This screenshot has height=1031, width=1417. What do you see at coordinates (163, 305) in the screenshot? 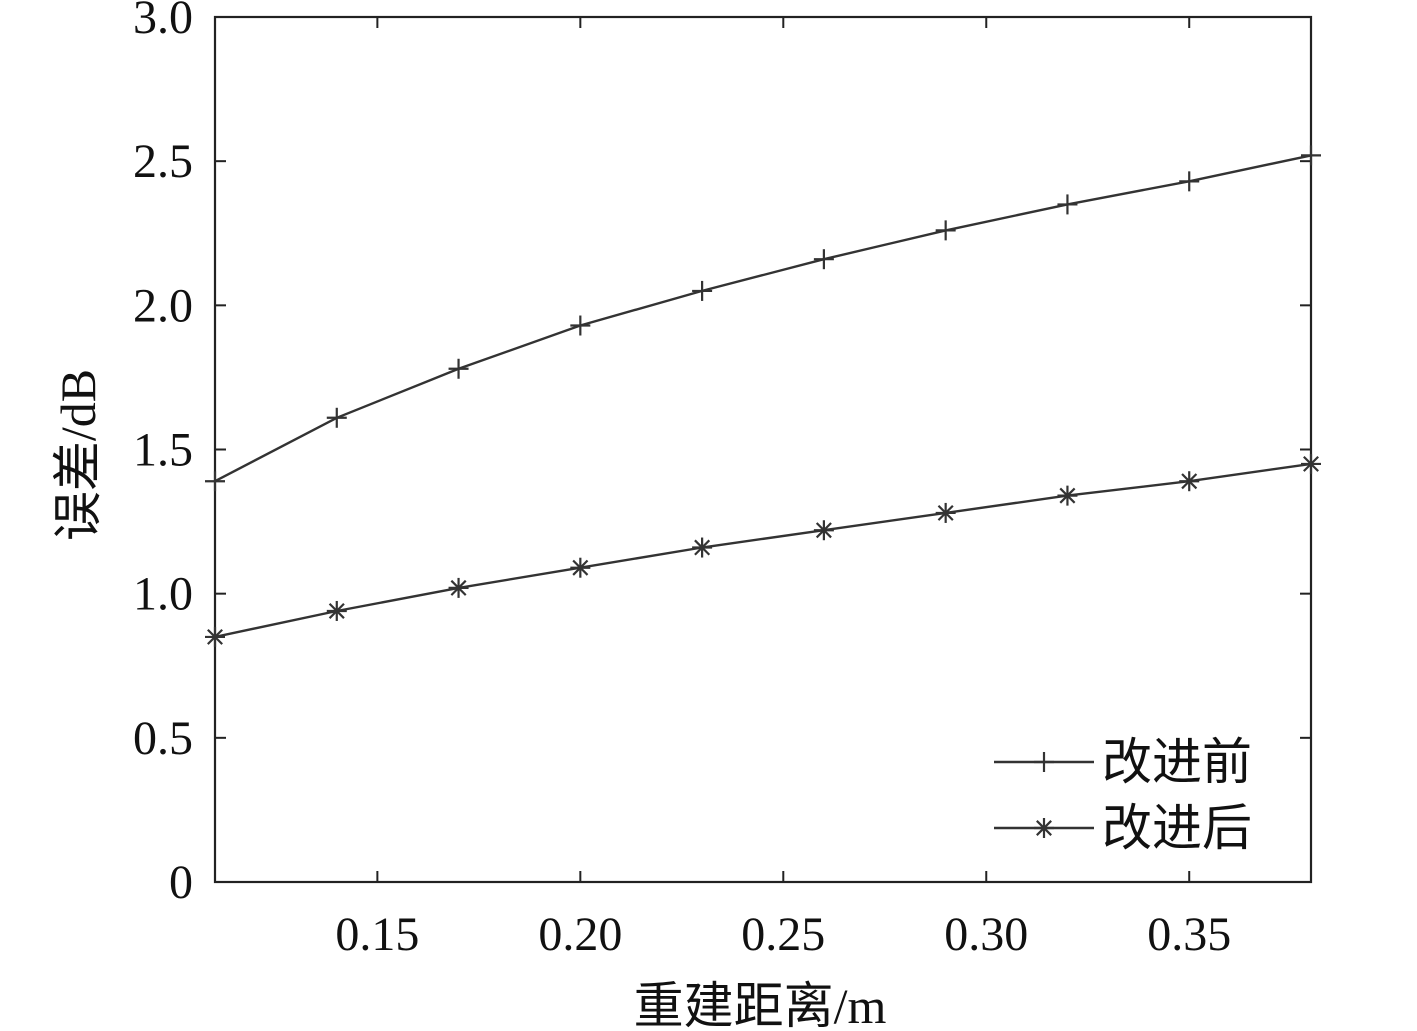
I see `y-tick-label: 2.0` at bounding box center [163, 305].